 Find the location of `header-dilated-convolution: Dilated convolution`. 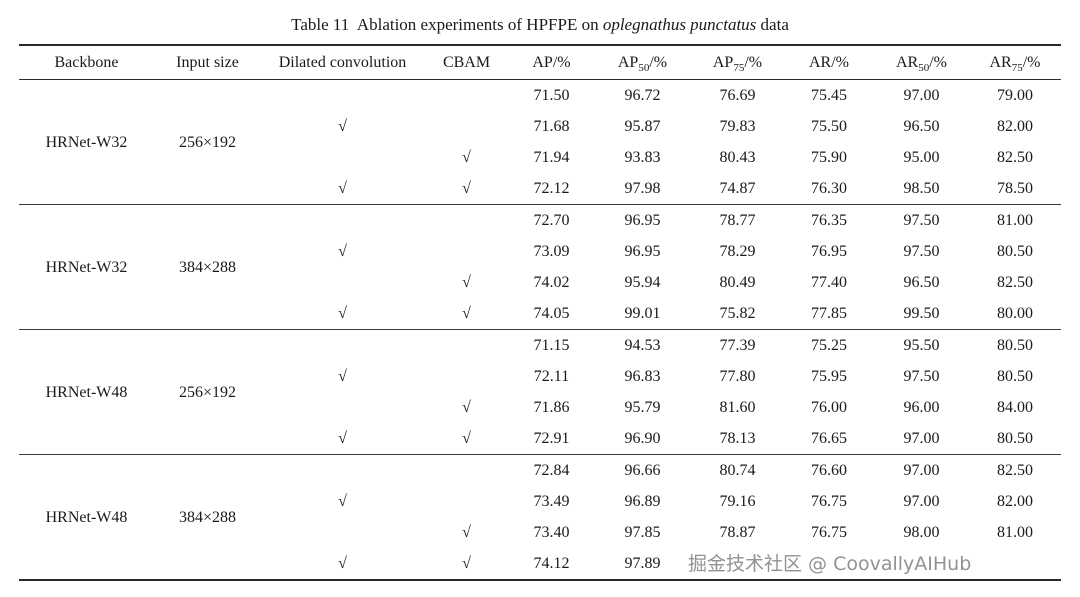

header-dilated-convolution: Dilated convolution is located at coordinates (342, 62).